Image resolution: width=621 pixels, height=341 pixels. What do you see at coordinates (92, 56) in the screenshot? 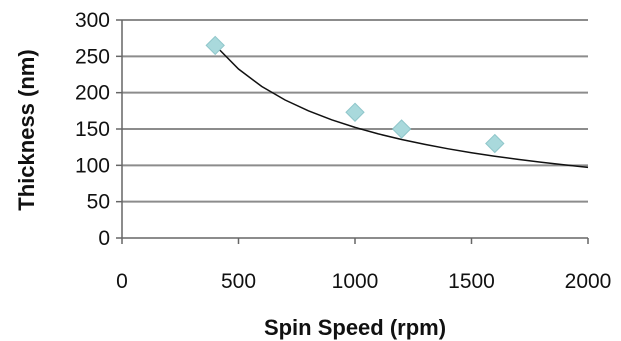
I see `y-tick-label: 250` at bounding box center [92, 56].